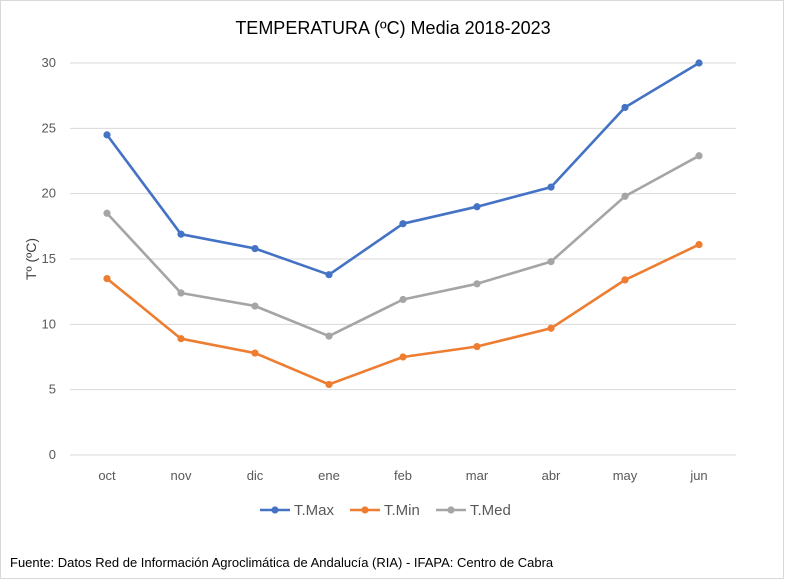 This screenshot has width=786, height=581. I want to click on y-tick-label: 20, so click(49, 193).